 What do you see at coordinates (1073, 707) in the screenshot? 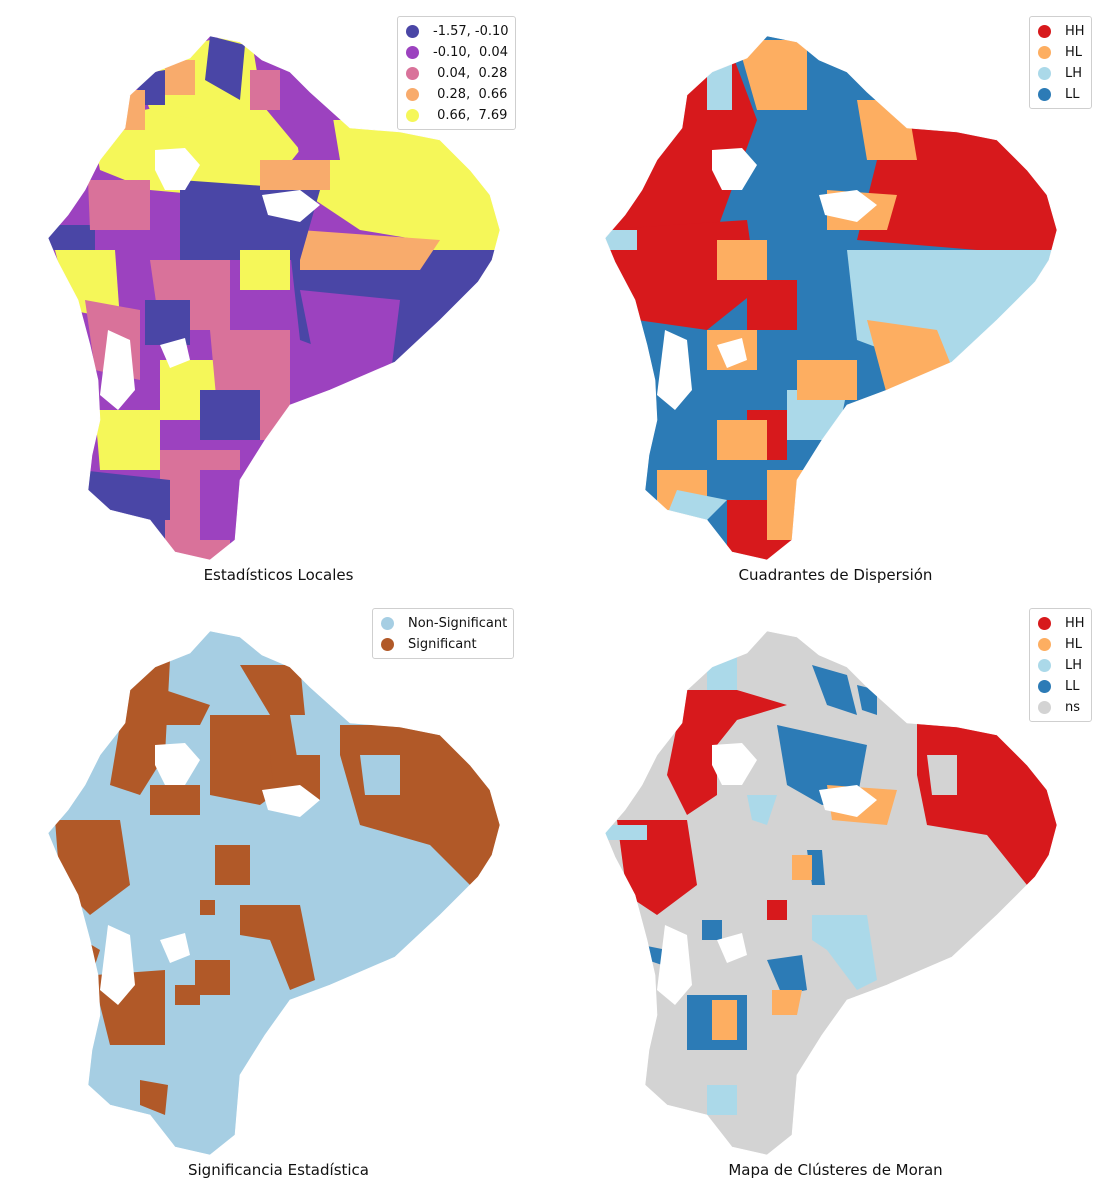
I see `legend-label: ns` at bounding box center [1073, 707].